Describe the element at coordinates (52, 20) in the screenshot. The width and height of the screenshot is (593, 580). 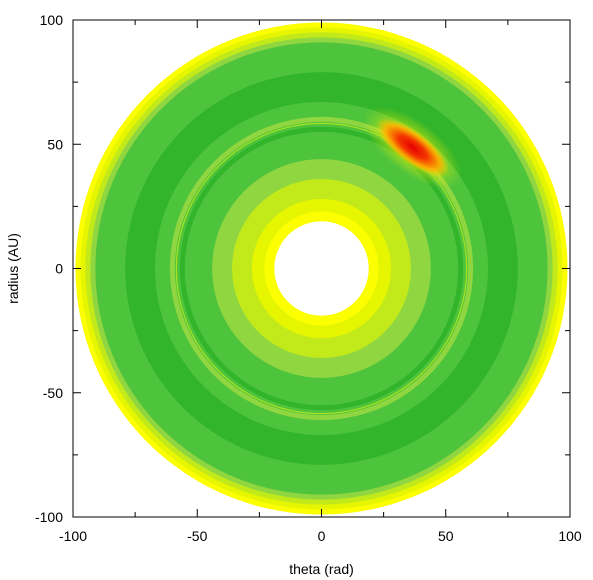
I see `y-tick-label: 100` at that location.